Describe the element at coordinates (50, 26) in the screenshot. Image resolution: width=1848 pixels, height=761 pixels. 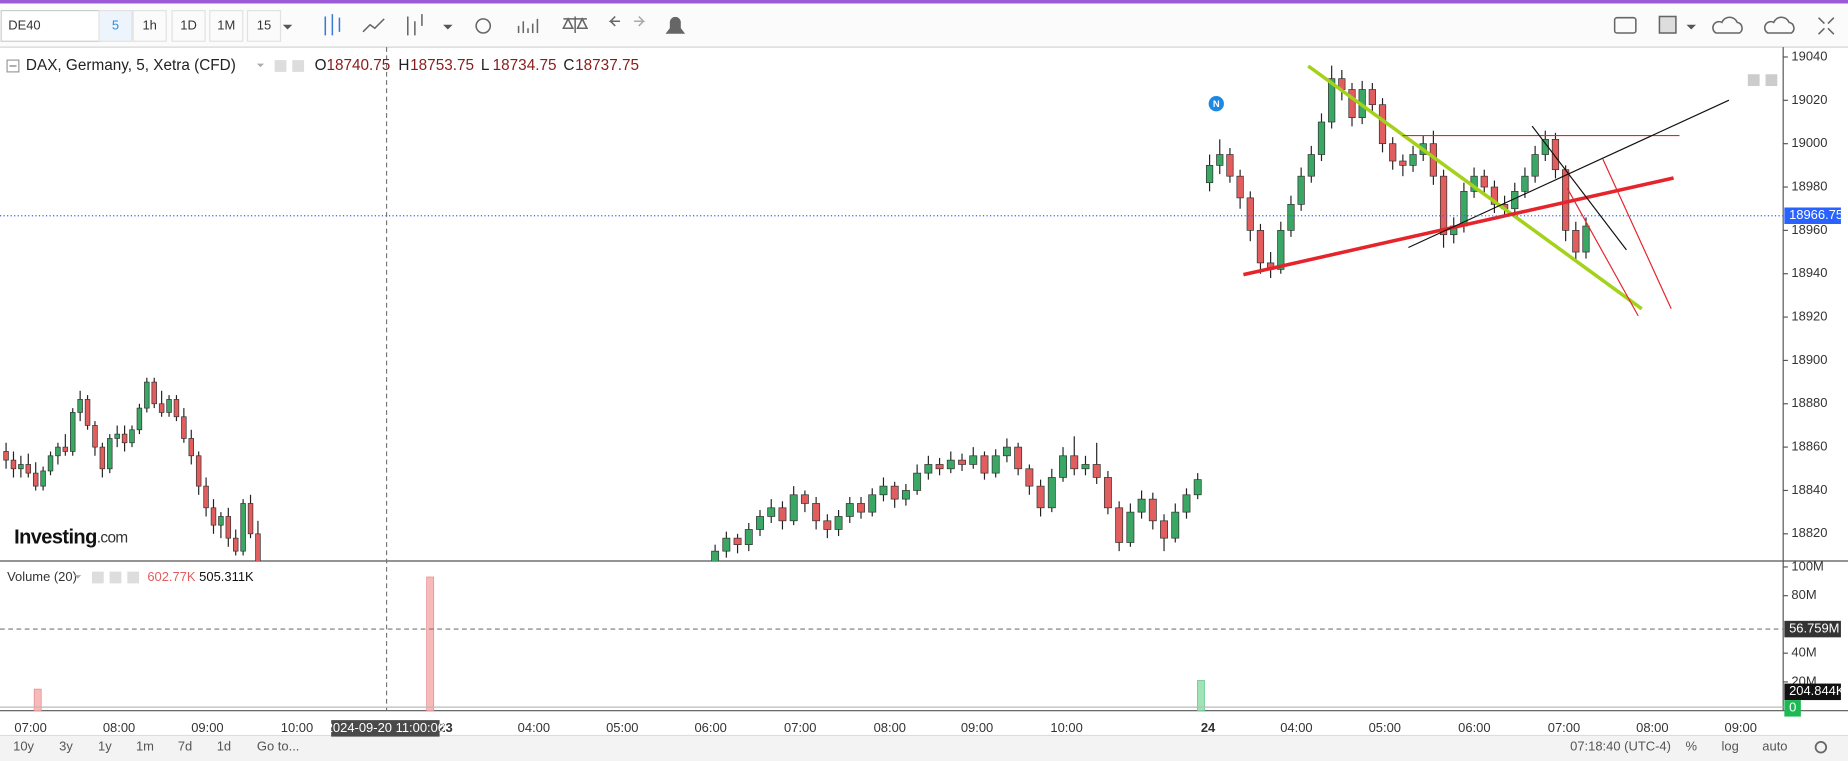
I see `symbol-input` at that location.